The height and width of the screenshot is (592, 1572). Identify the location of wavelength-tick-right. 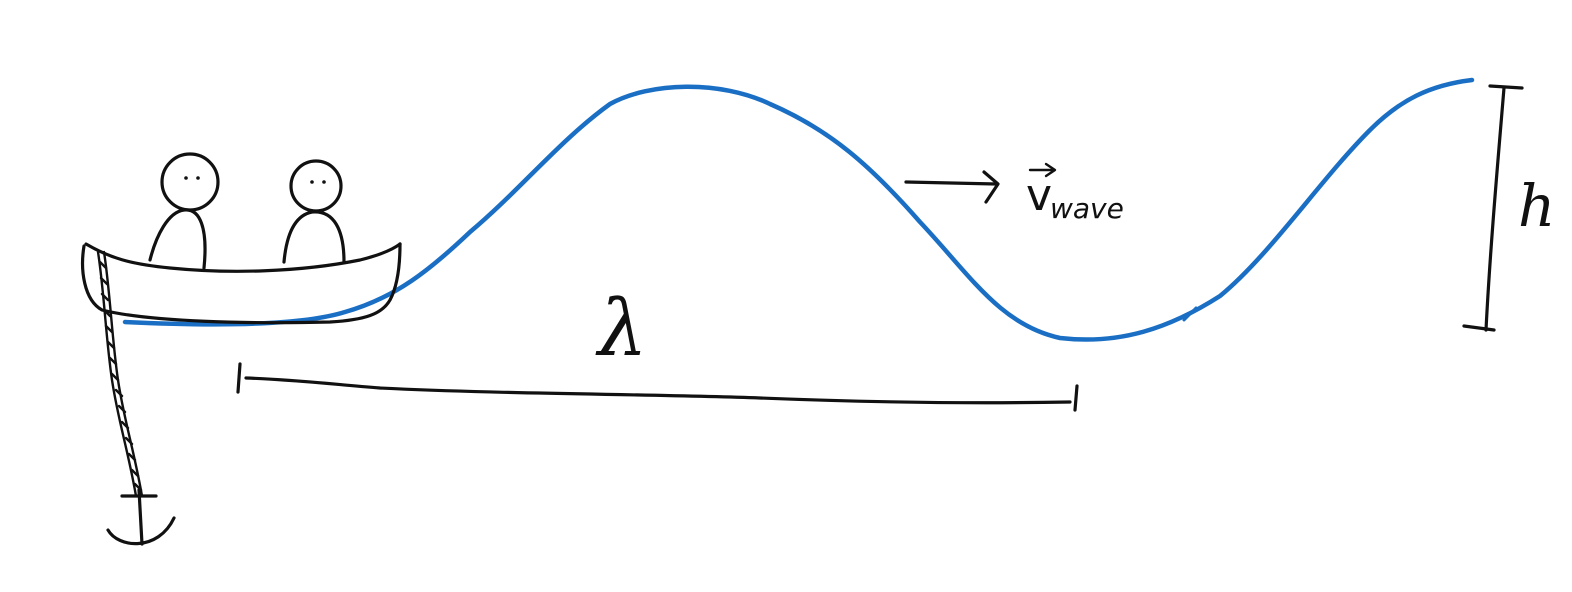
(1076, 398).